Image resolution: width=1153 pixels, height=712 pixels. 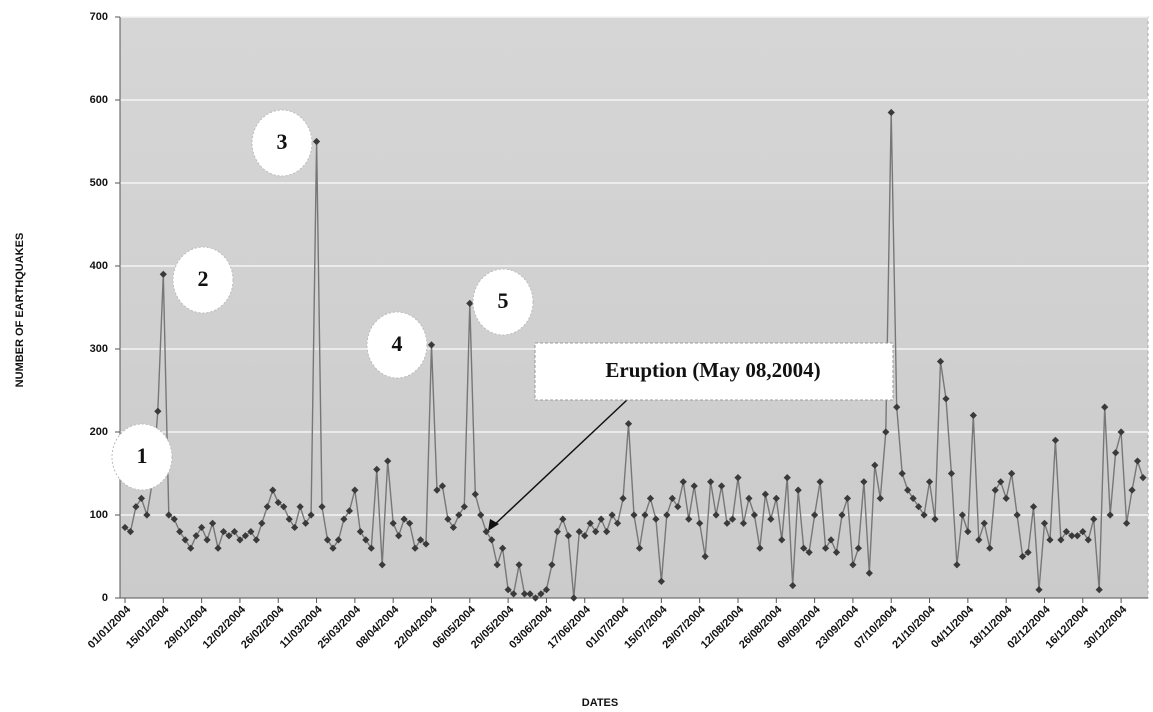 What do you see at coordinates (99, 349) in the screenshot?
I see `y-tick-label: 300` at bounding box center [99, 349].